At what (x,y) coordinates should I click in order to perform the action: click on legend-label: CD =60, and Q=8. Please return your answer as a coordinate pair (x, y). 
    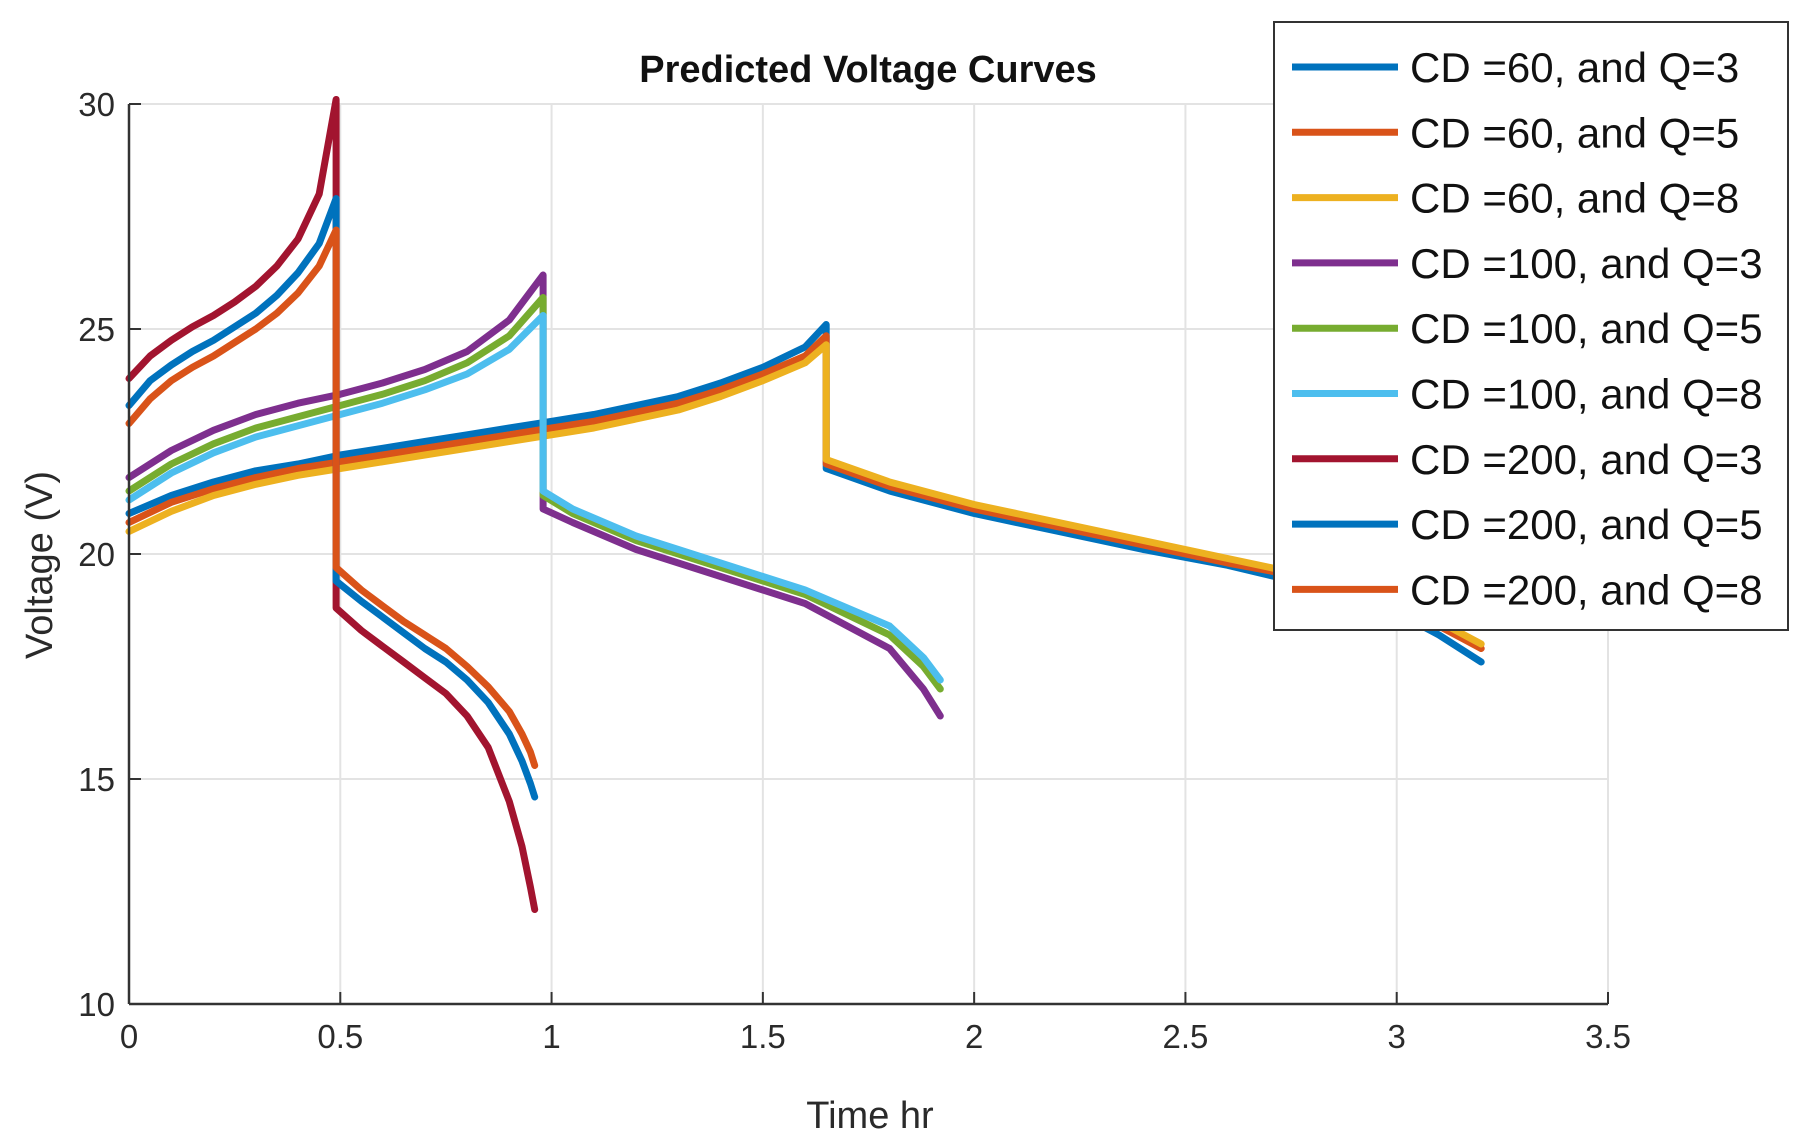
    Looking at the image, I should click on (1574, 198).